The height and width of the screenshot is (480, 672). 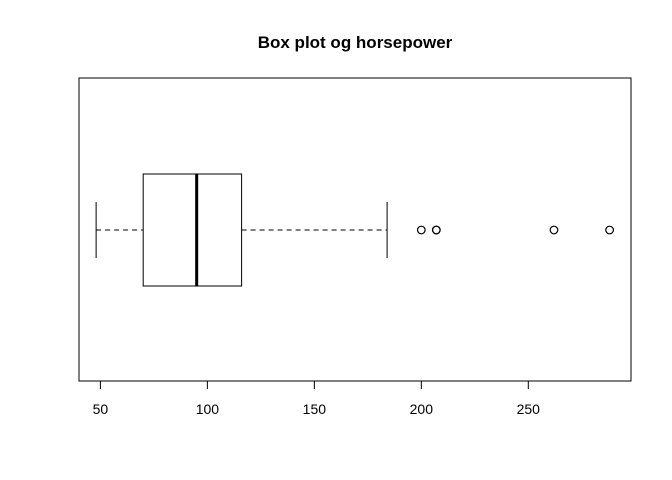 I want to click on chart-title: Box plot og horsepower, so click(x=355, y=42).